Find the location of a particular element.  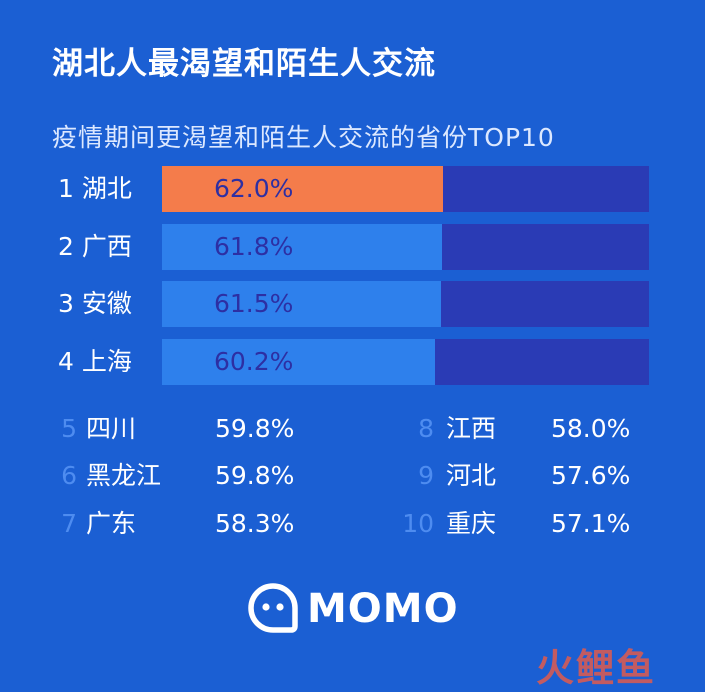

bar-track: 62.0% is located at coordinates (405, 189).